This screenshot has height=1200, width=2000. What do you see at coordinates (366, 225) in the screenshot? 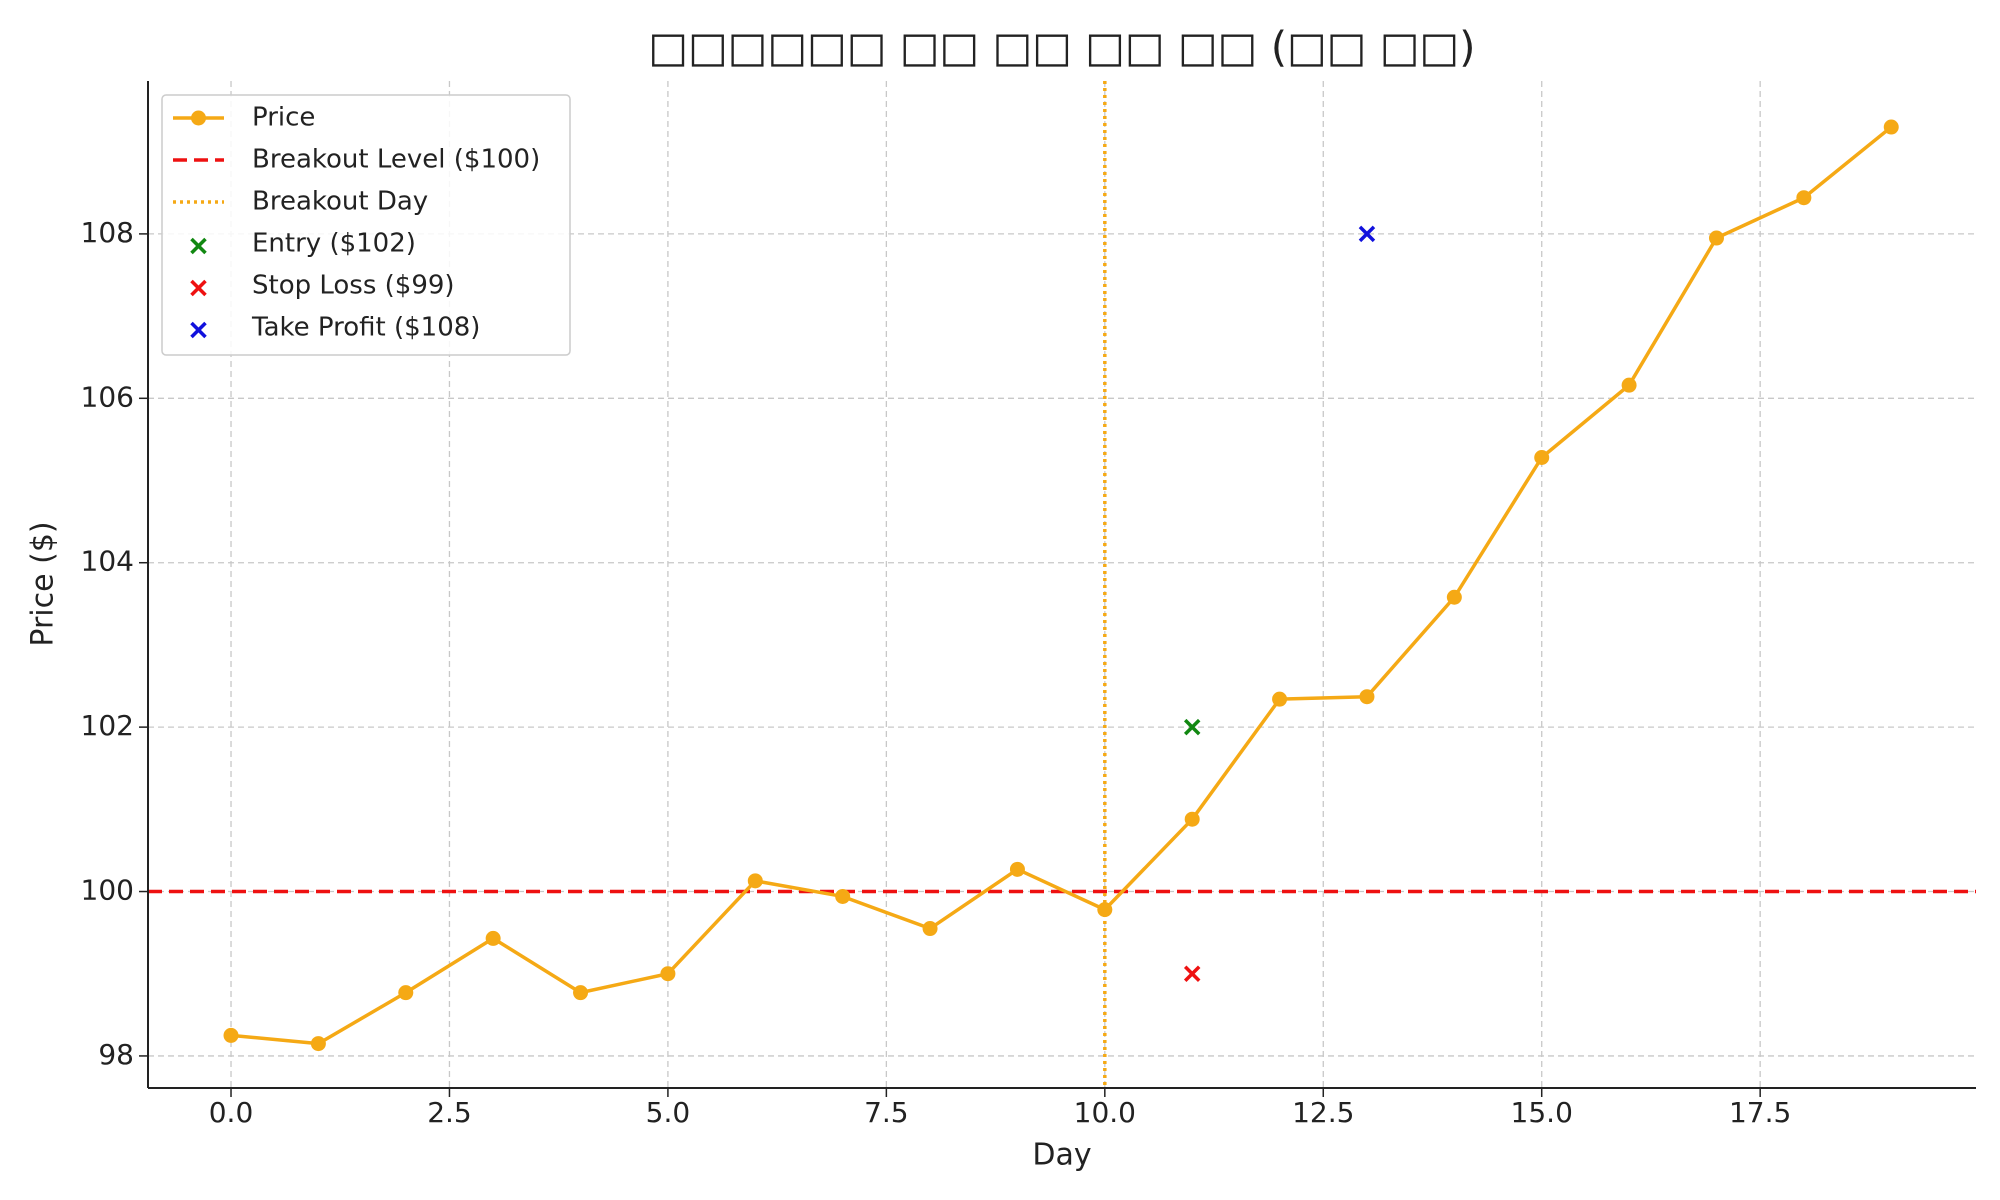
I see `legend-box` at bounding box center [366, 225].